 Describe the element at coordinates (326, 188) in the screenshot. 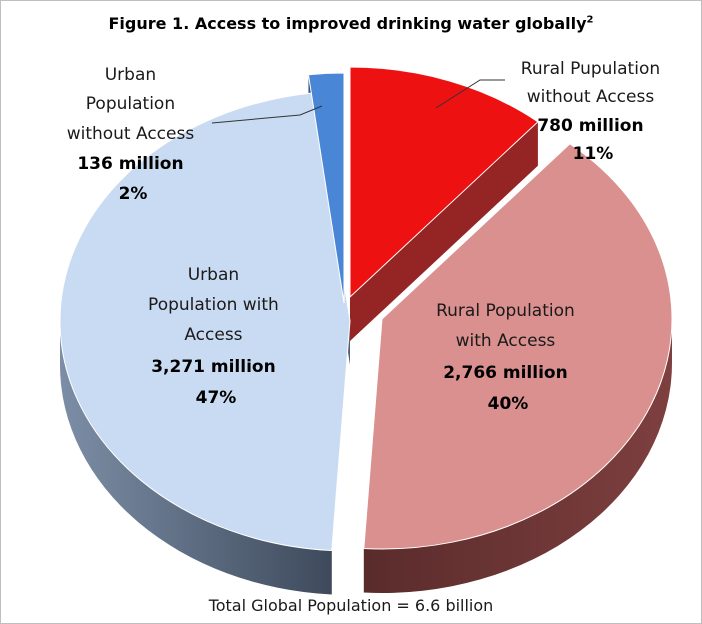

I see `slice-urban-without` at that location.